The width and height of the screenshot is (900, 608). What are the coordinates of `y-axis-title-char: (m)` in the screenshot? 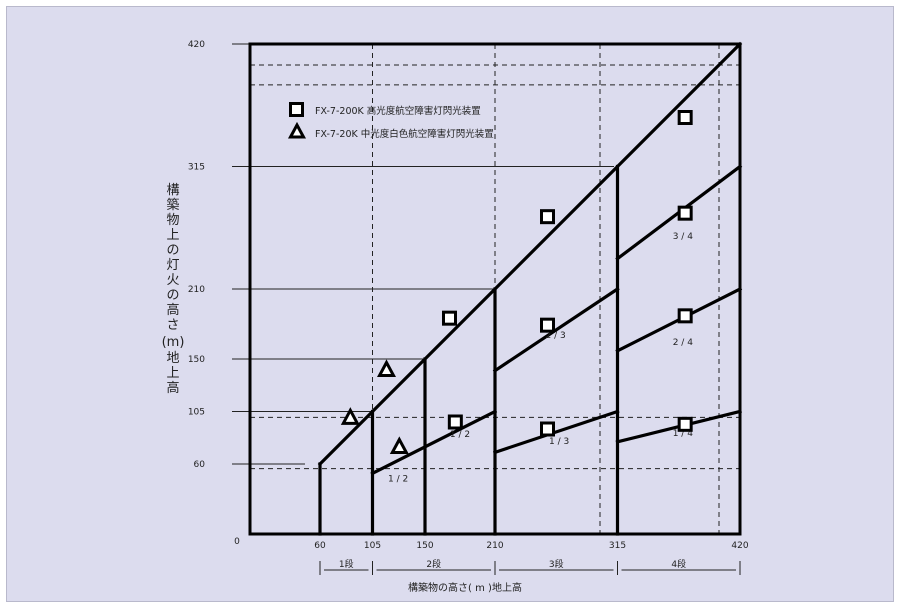 It's located at (173, 342).